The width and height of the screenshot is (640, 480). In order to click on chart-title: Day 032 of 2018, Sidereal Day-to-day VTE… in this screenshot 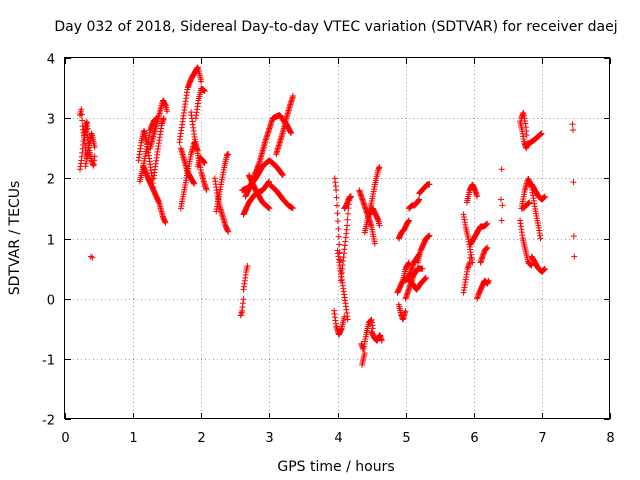, I will do `click(335, 27)`.